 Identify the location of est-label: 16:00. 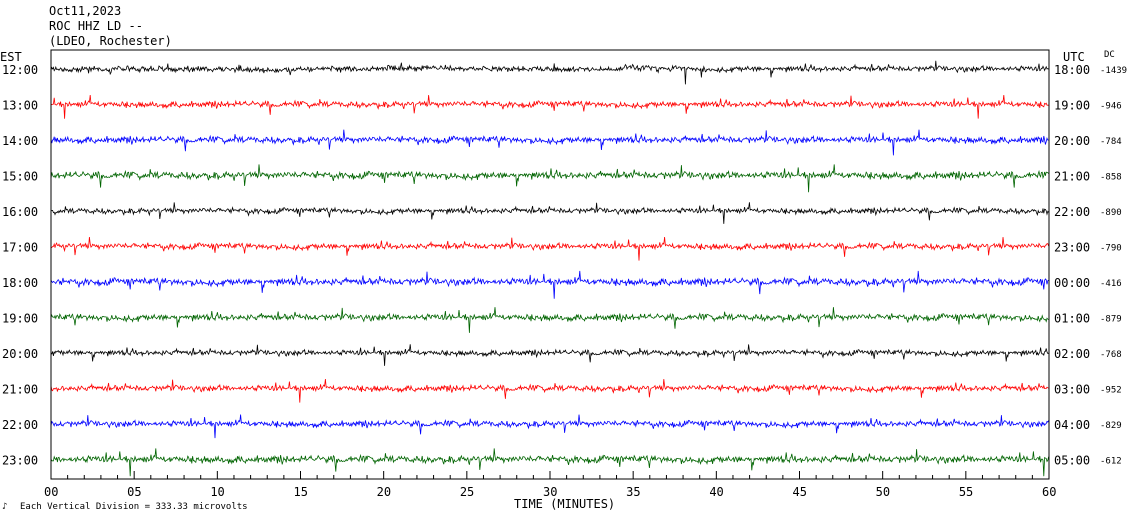
(20, 212).